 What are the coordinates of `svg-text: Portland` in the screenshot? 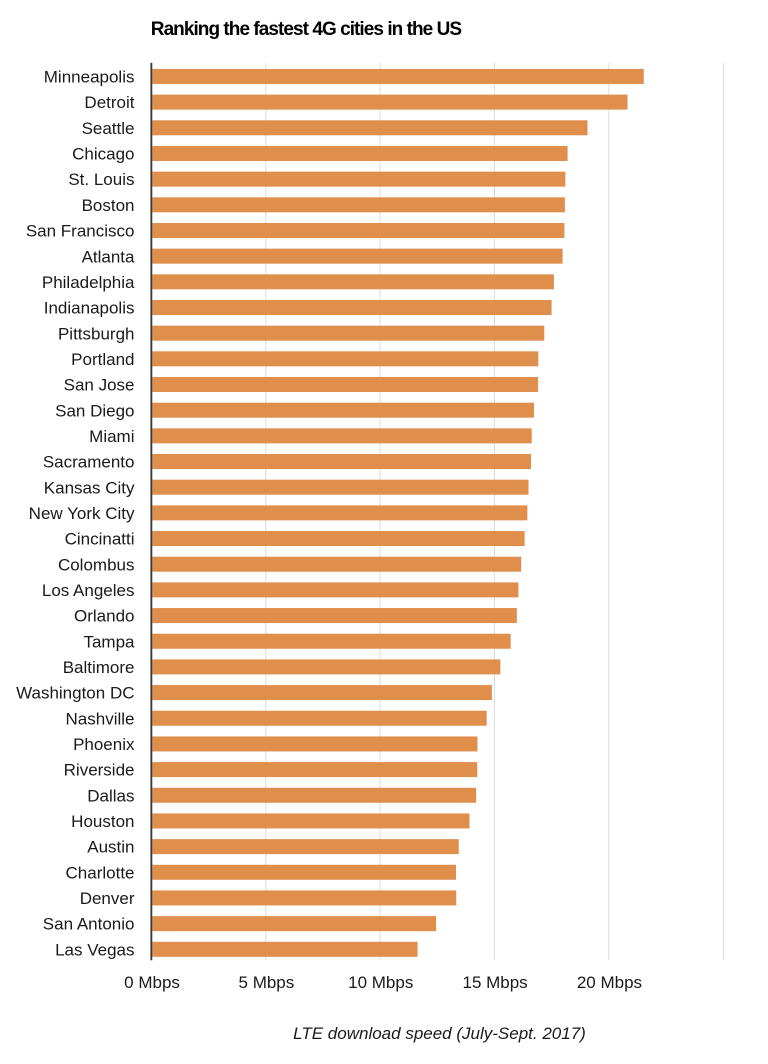 It's located at (102, 359).